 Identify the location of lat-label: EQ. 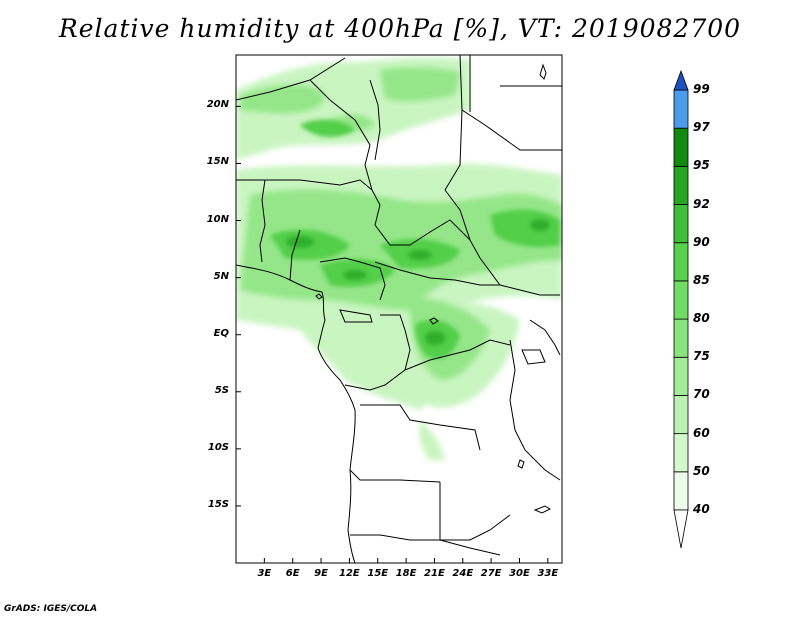
(221, 333).